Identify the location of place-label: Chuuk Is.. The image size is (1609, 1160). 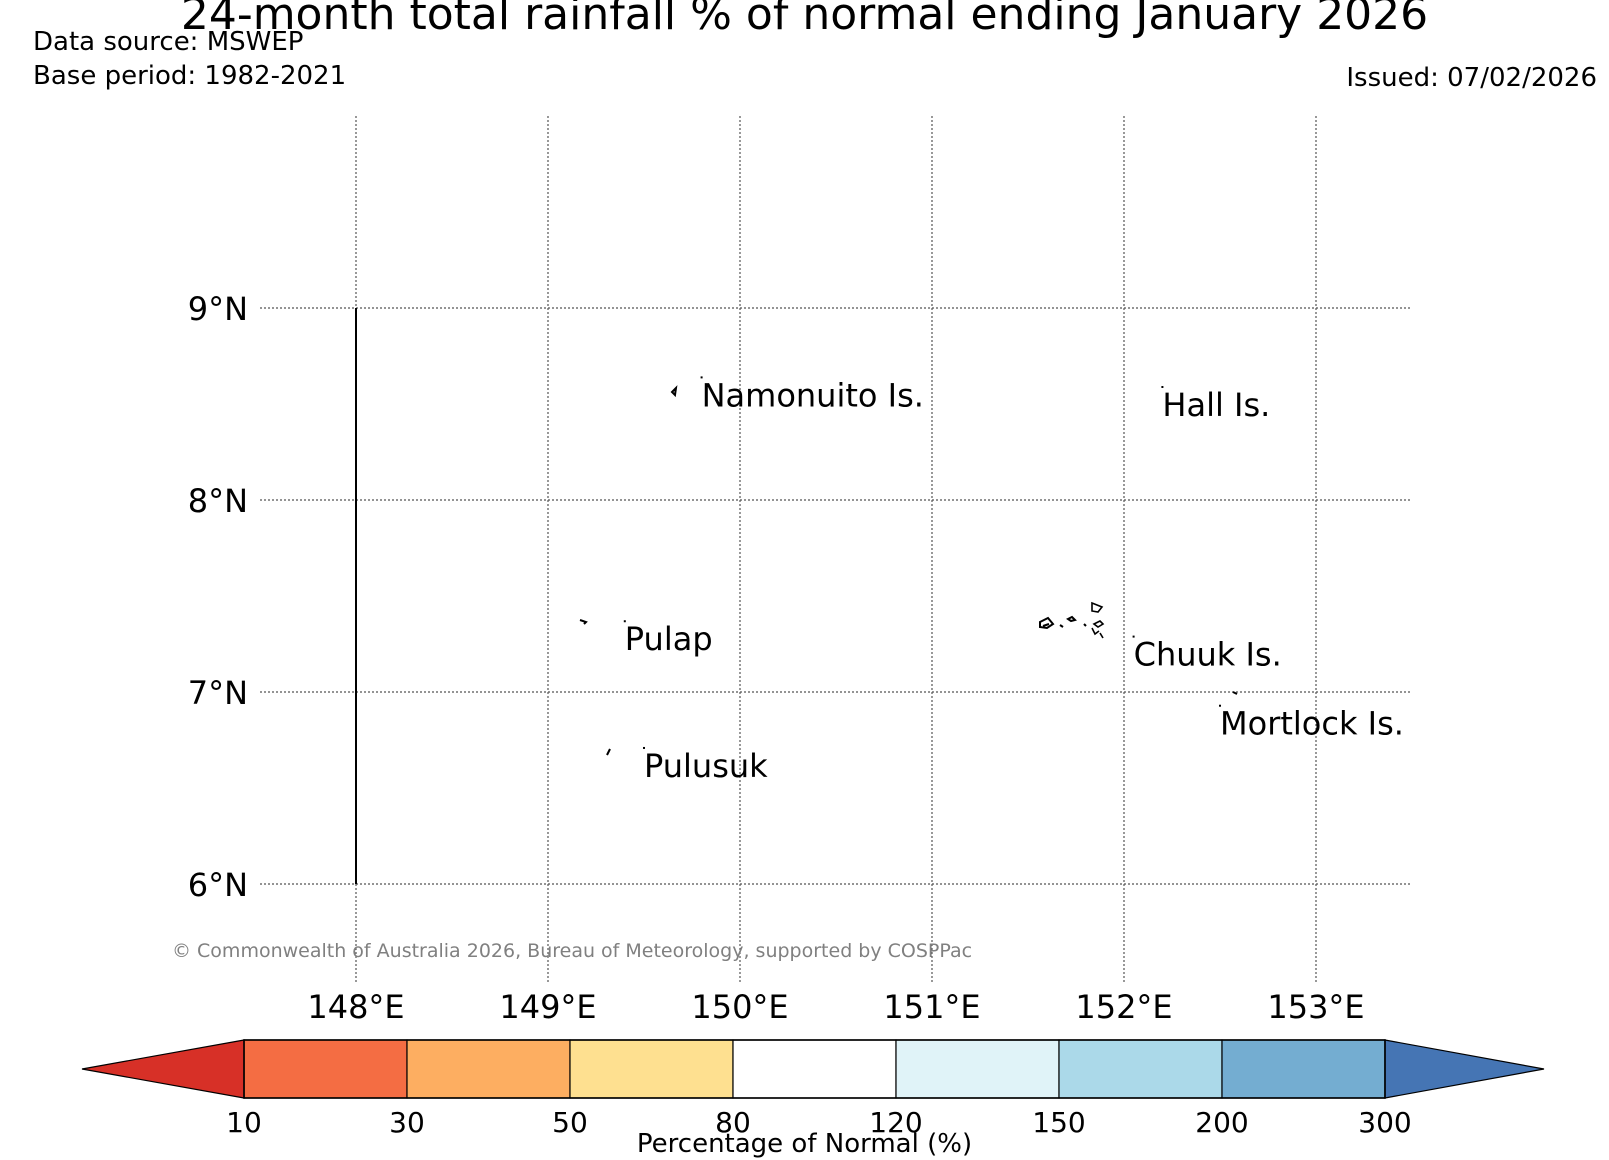
(1208, 655).